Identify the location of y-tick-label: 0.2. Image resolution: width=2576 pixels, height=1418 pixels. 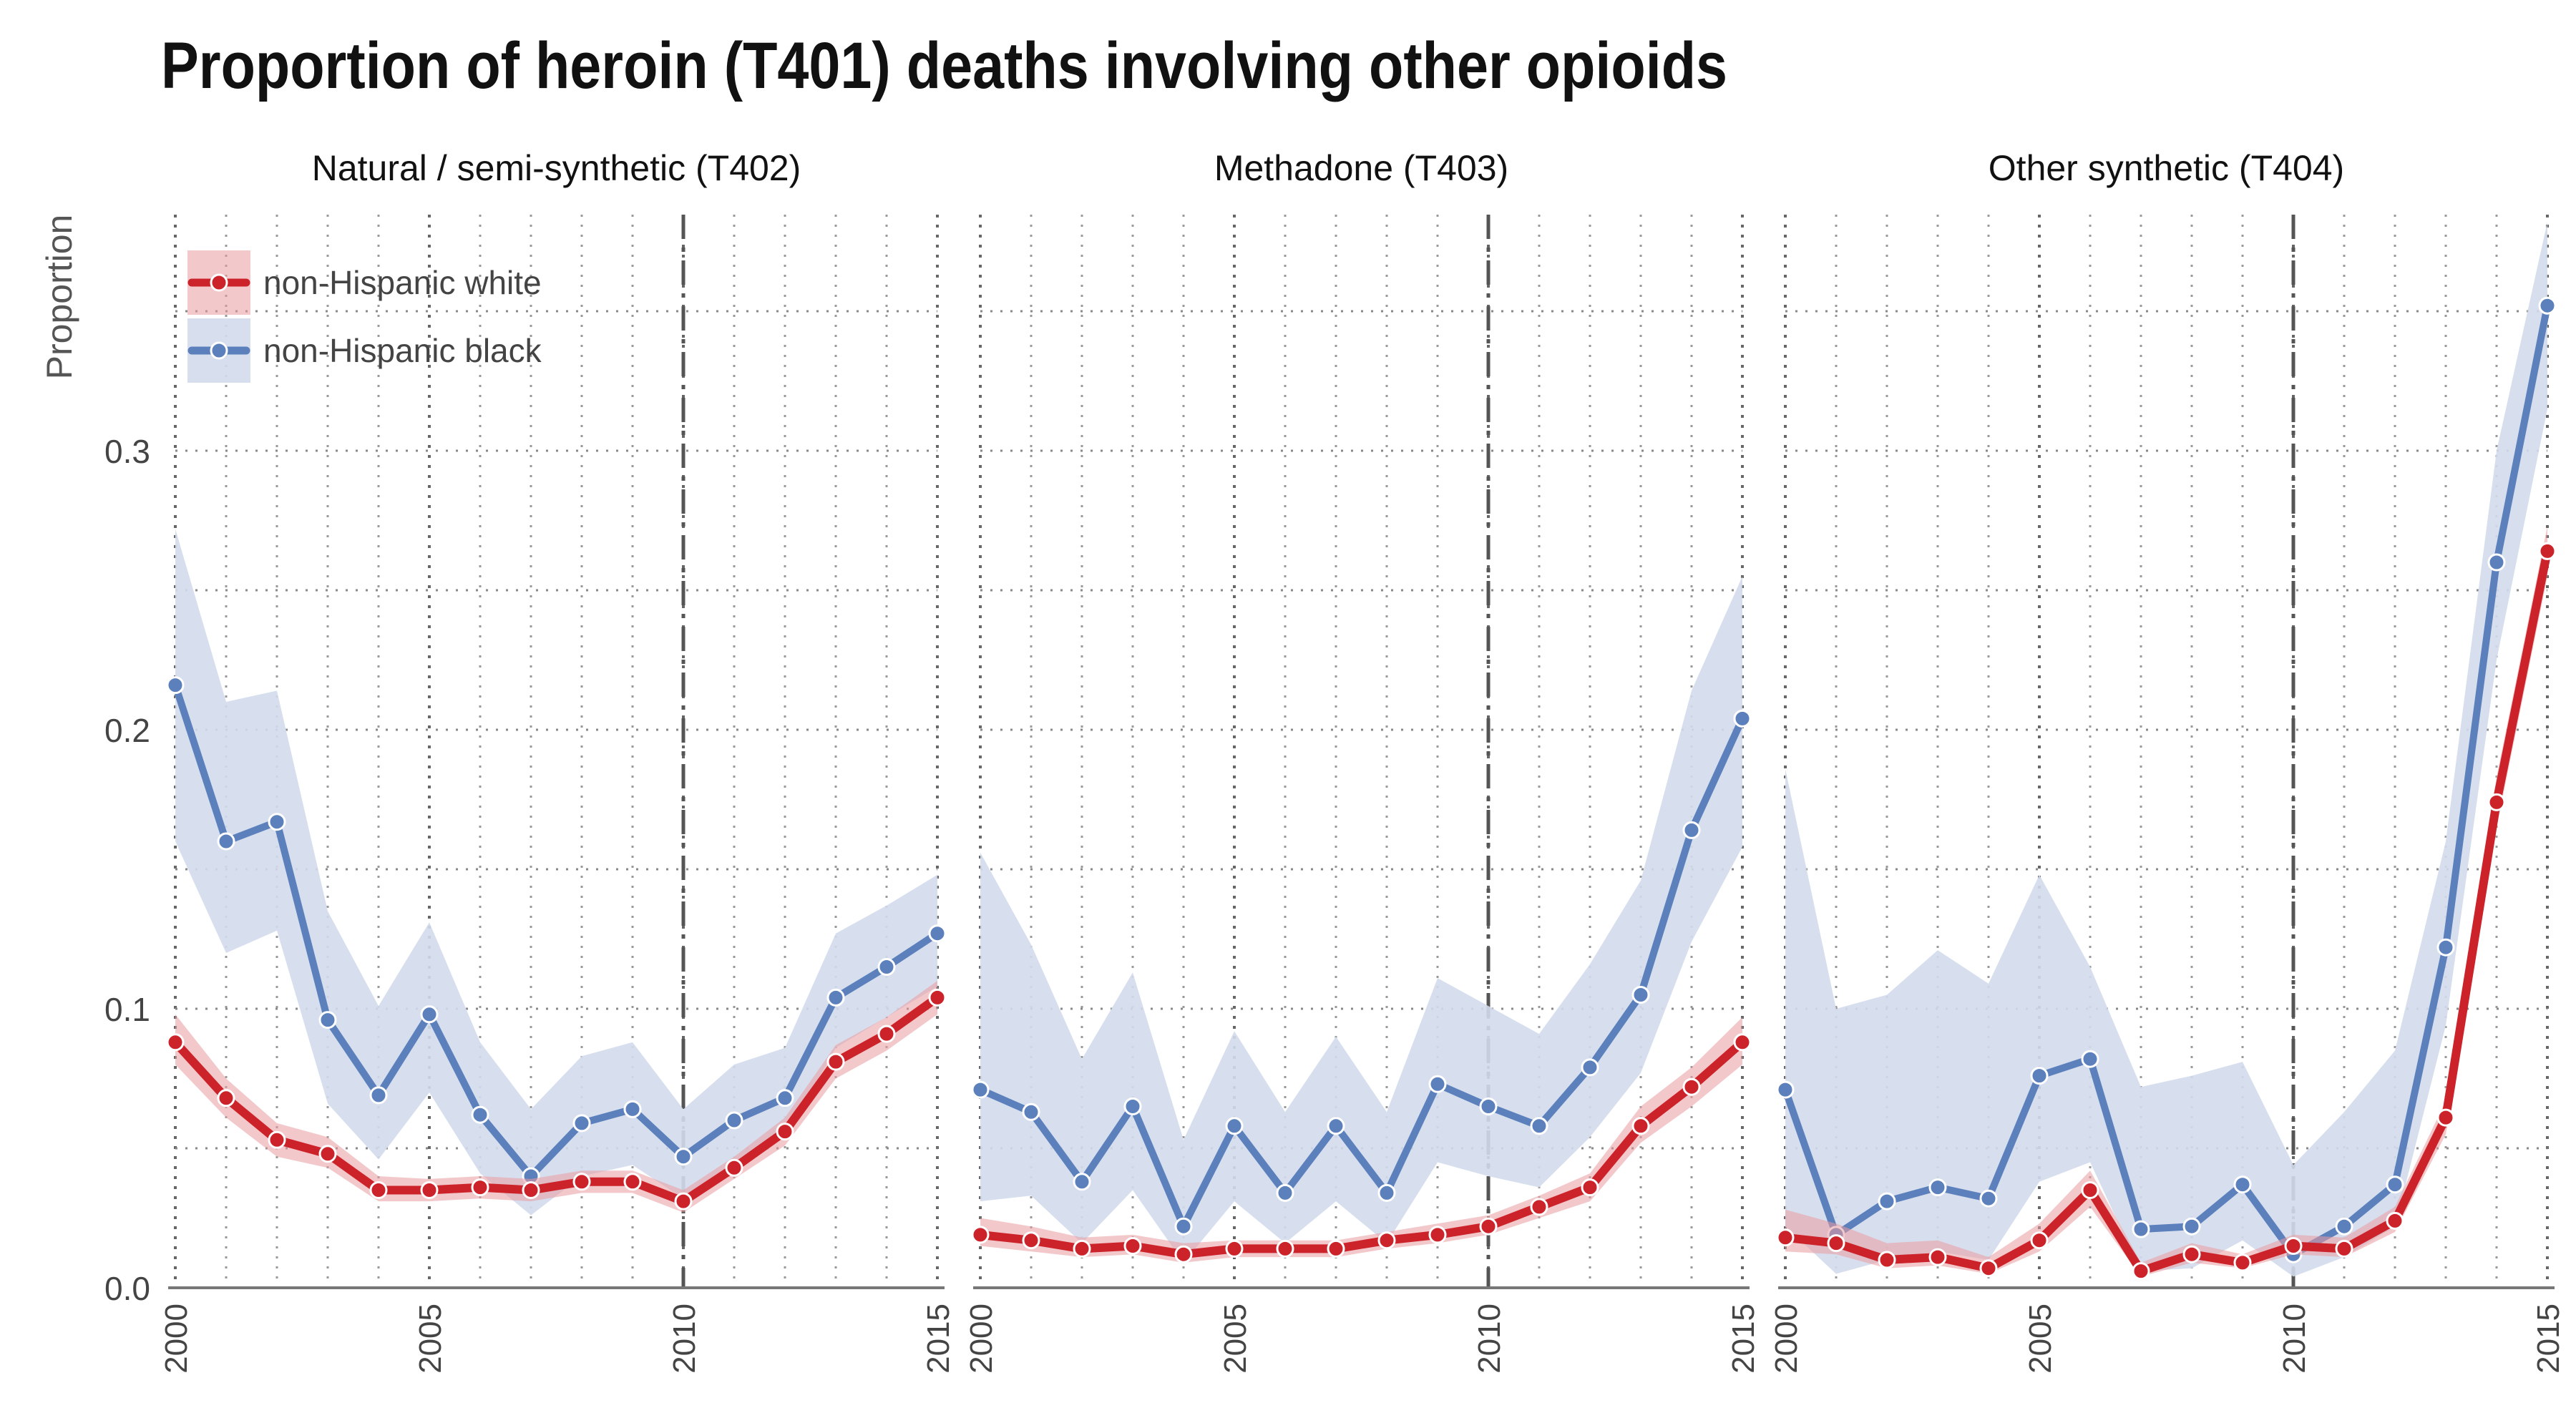
(127, 730).